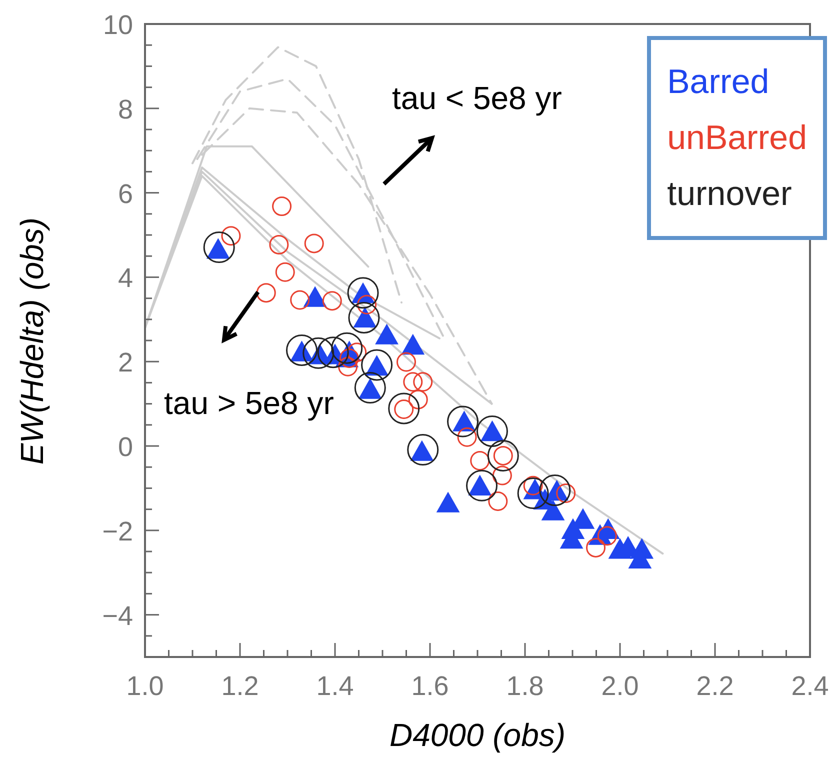  Describe the element at coordinates (32, 340) in the screenshot. I see `y-axis-title: EW(Hdelta) (obs)` at that location.